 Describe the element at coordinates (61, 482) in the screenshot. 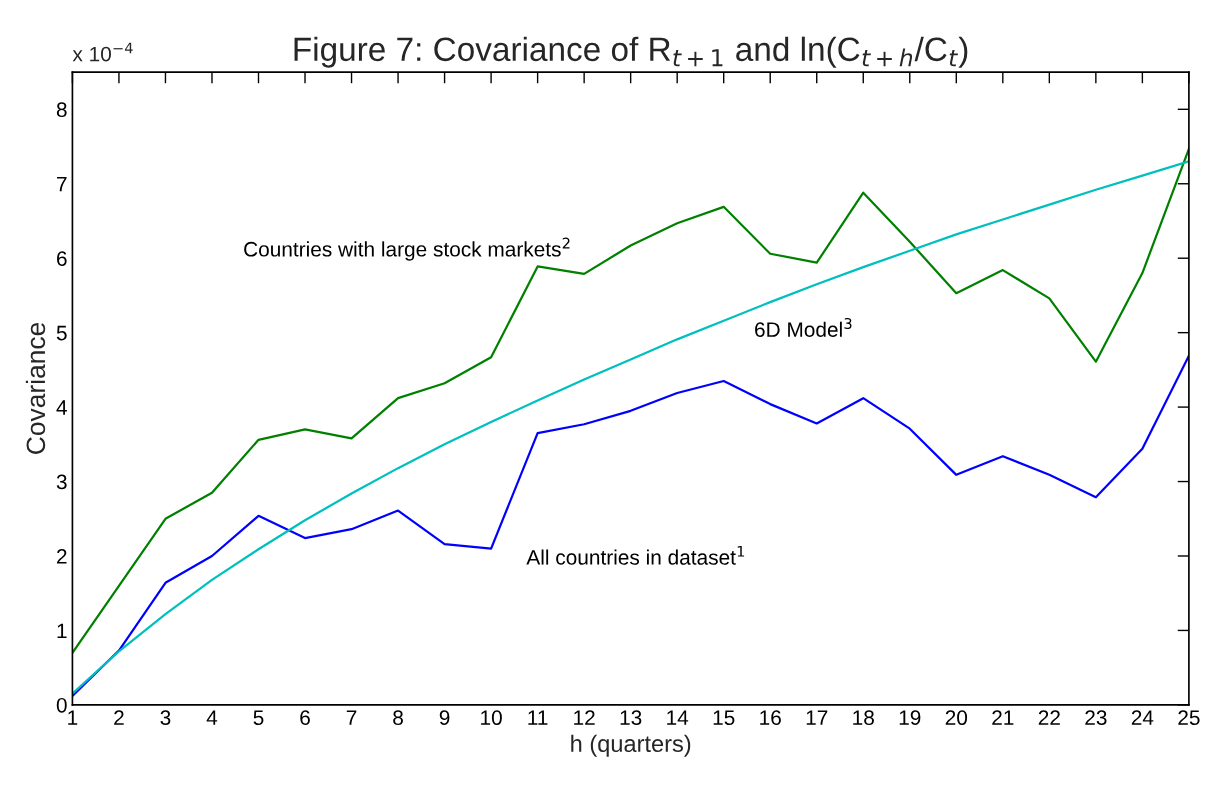

I see `y-tick-label: 3` at that location.